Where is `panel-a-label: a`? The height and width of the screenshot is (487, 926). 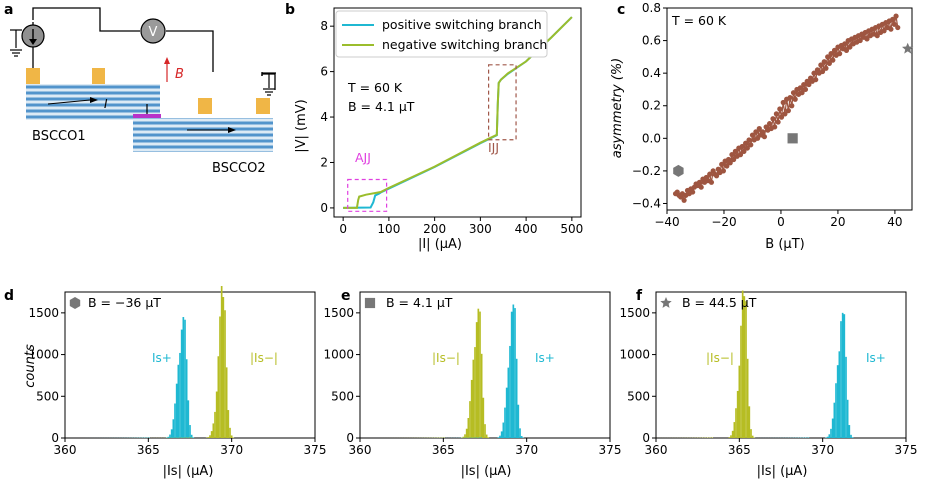
panel-a-label: a is located at coordinates (8, 10).